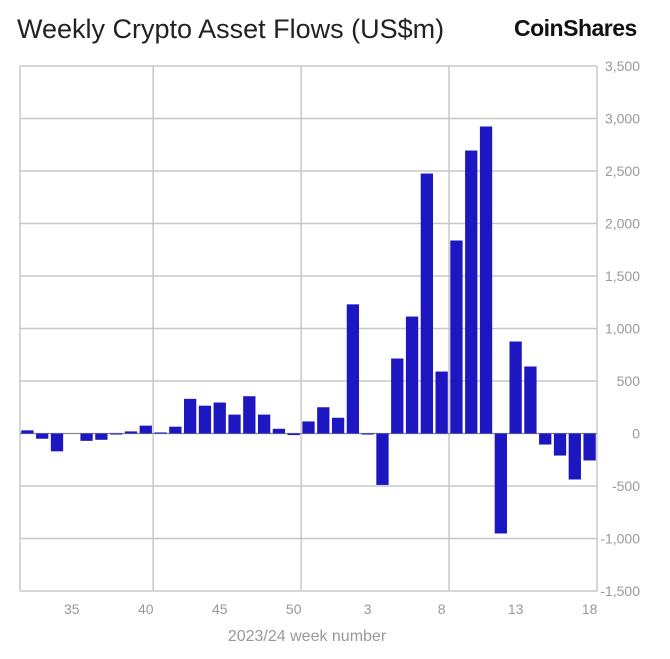 The width and height of the screenshot is (670, 659). Describe the element at coordinates (590, 609) in the screenshot. I see `x-tick-label: 18` at that location.